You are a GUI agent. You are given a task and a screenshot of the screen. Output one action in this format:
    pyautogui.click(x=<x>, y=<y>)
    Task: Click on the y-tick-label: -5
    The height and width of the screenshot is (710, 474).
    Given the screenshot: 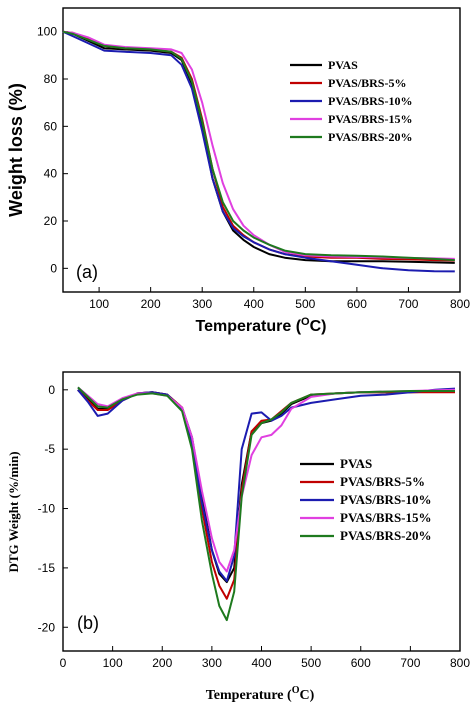 What is the action you would take?
    pyautogui.click(x=49, y=449)
    